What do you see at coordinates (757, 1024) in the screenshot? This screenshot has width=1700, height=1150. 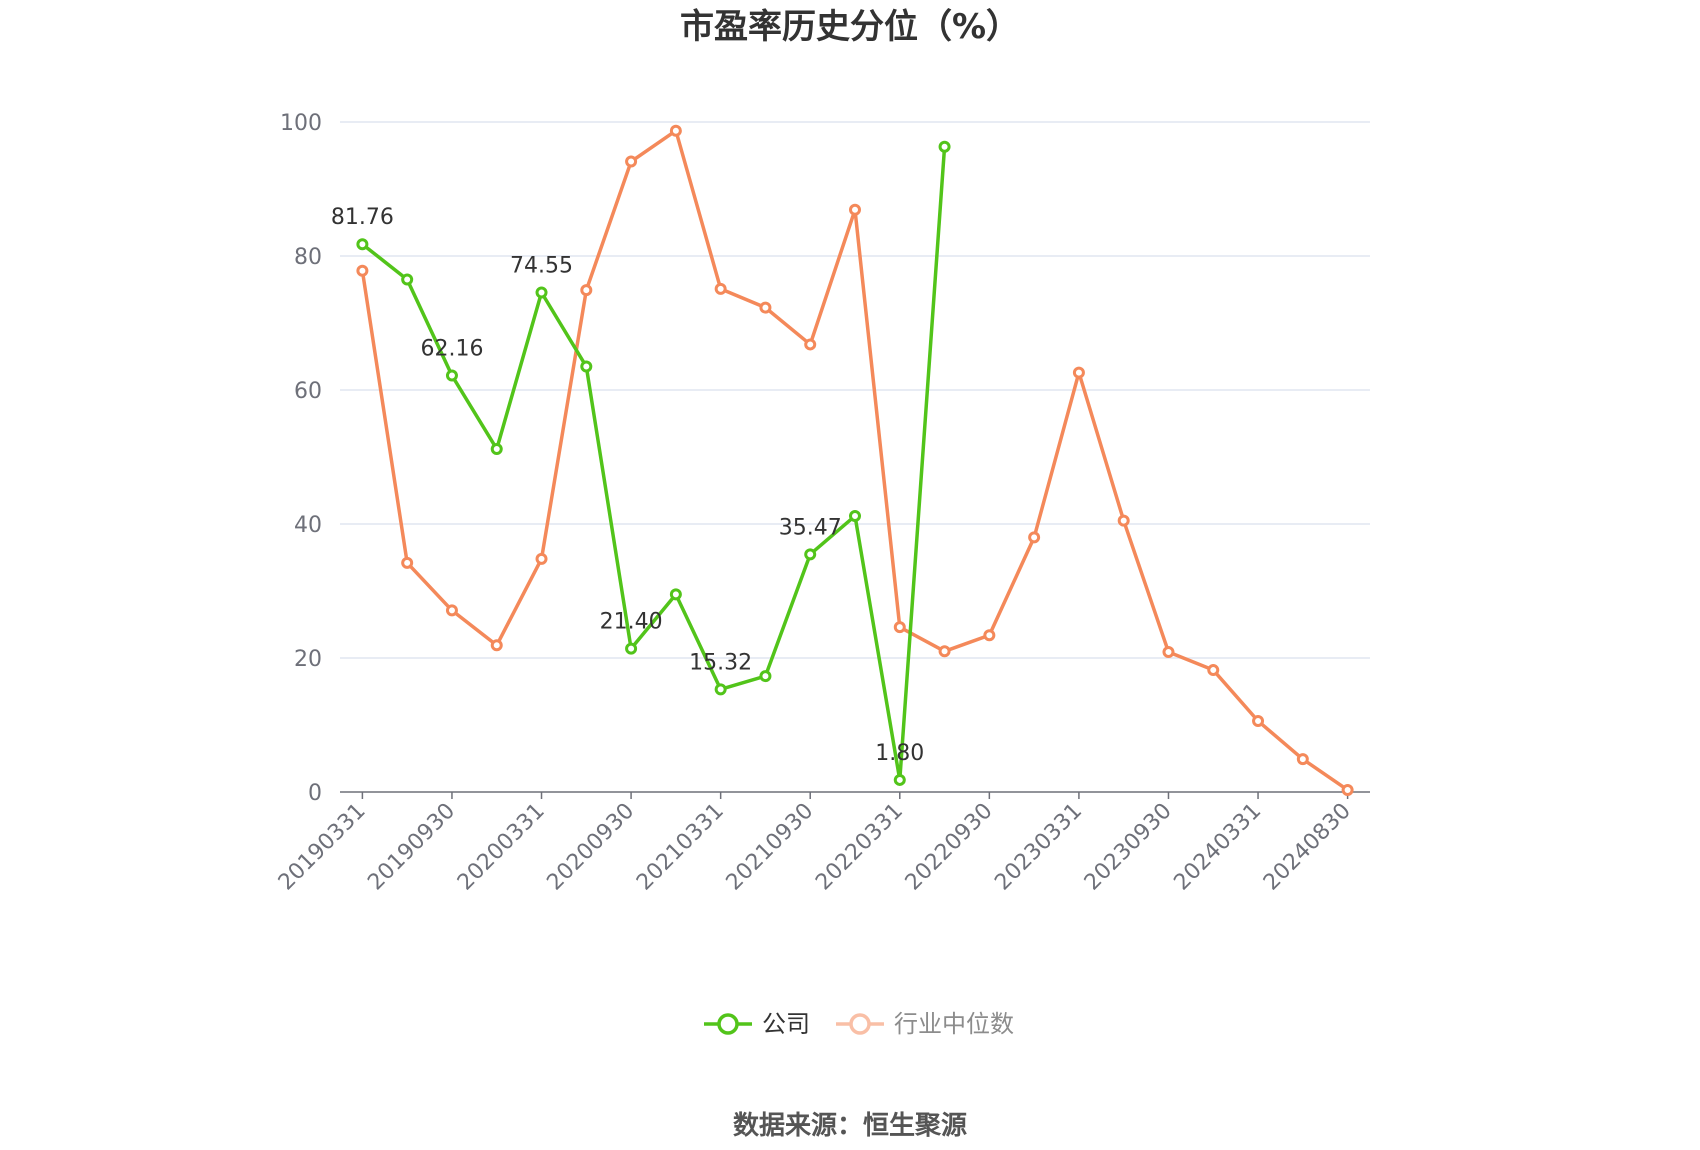 I see `legend-item-company: 公司` at bounding box center [757, 1024].